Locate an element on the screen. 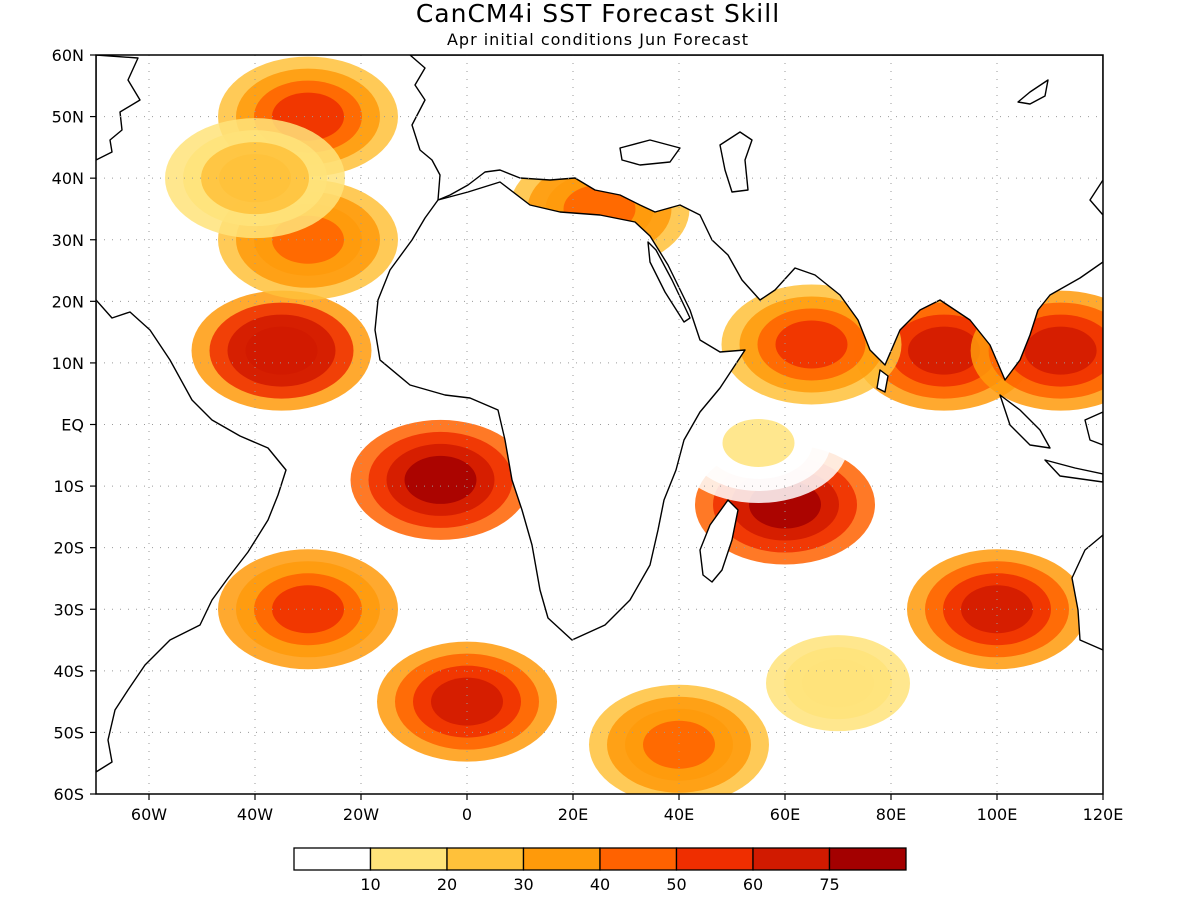 The width and height of the screenshot is (1200, 900). x-tick-label: 100E is located at coordinates (997, 814).